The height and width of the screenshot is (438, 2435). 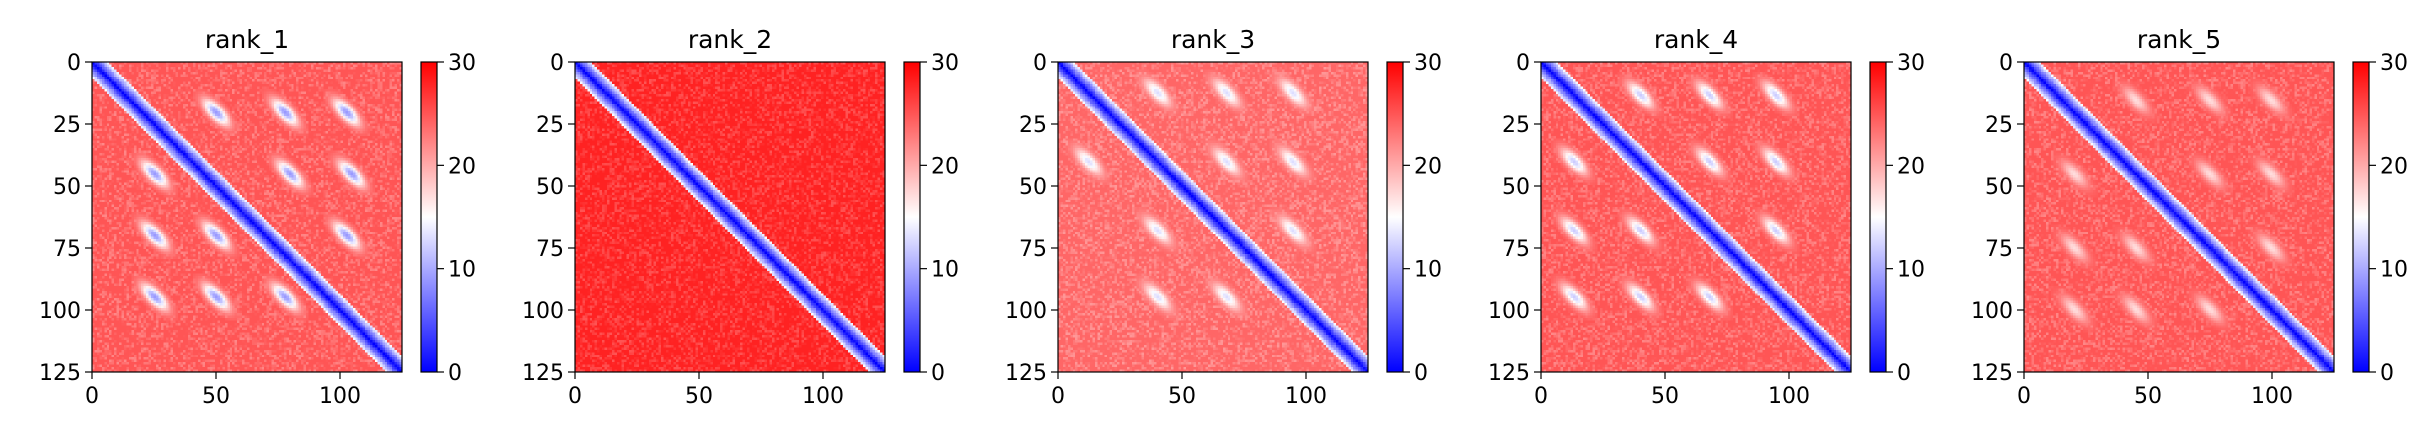 What do you see at coordinates (247, 39) in the screenshot?
I see `panel-title: rank_1` at bounding box center [247, 39].